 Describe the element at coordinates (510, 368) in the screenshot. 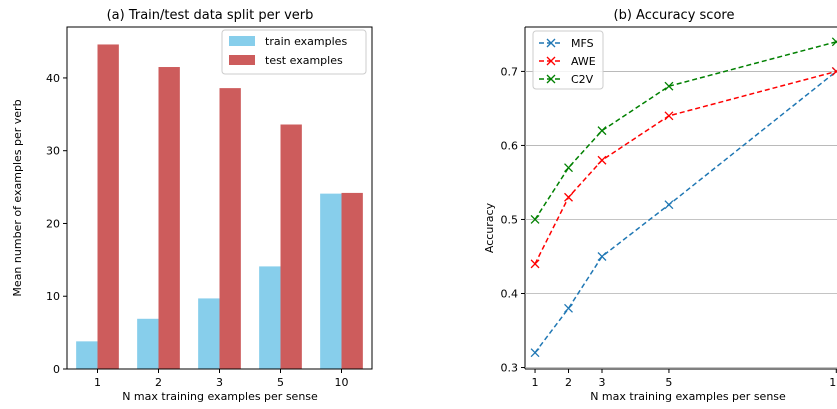

I see `y-tick-label: 0.3` at that location.